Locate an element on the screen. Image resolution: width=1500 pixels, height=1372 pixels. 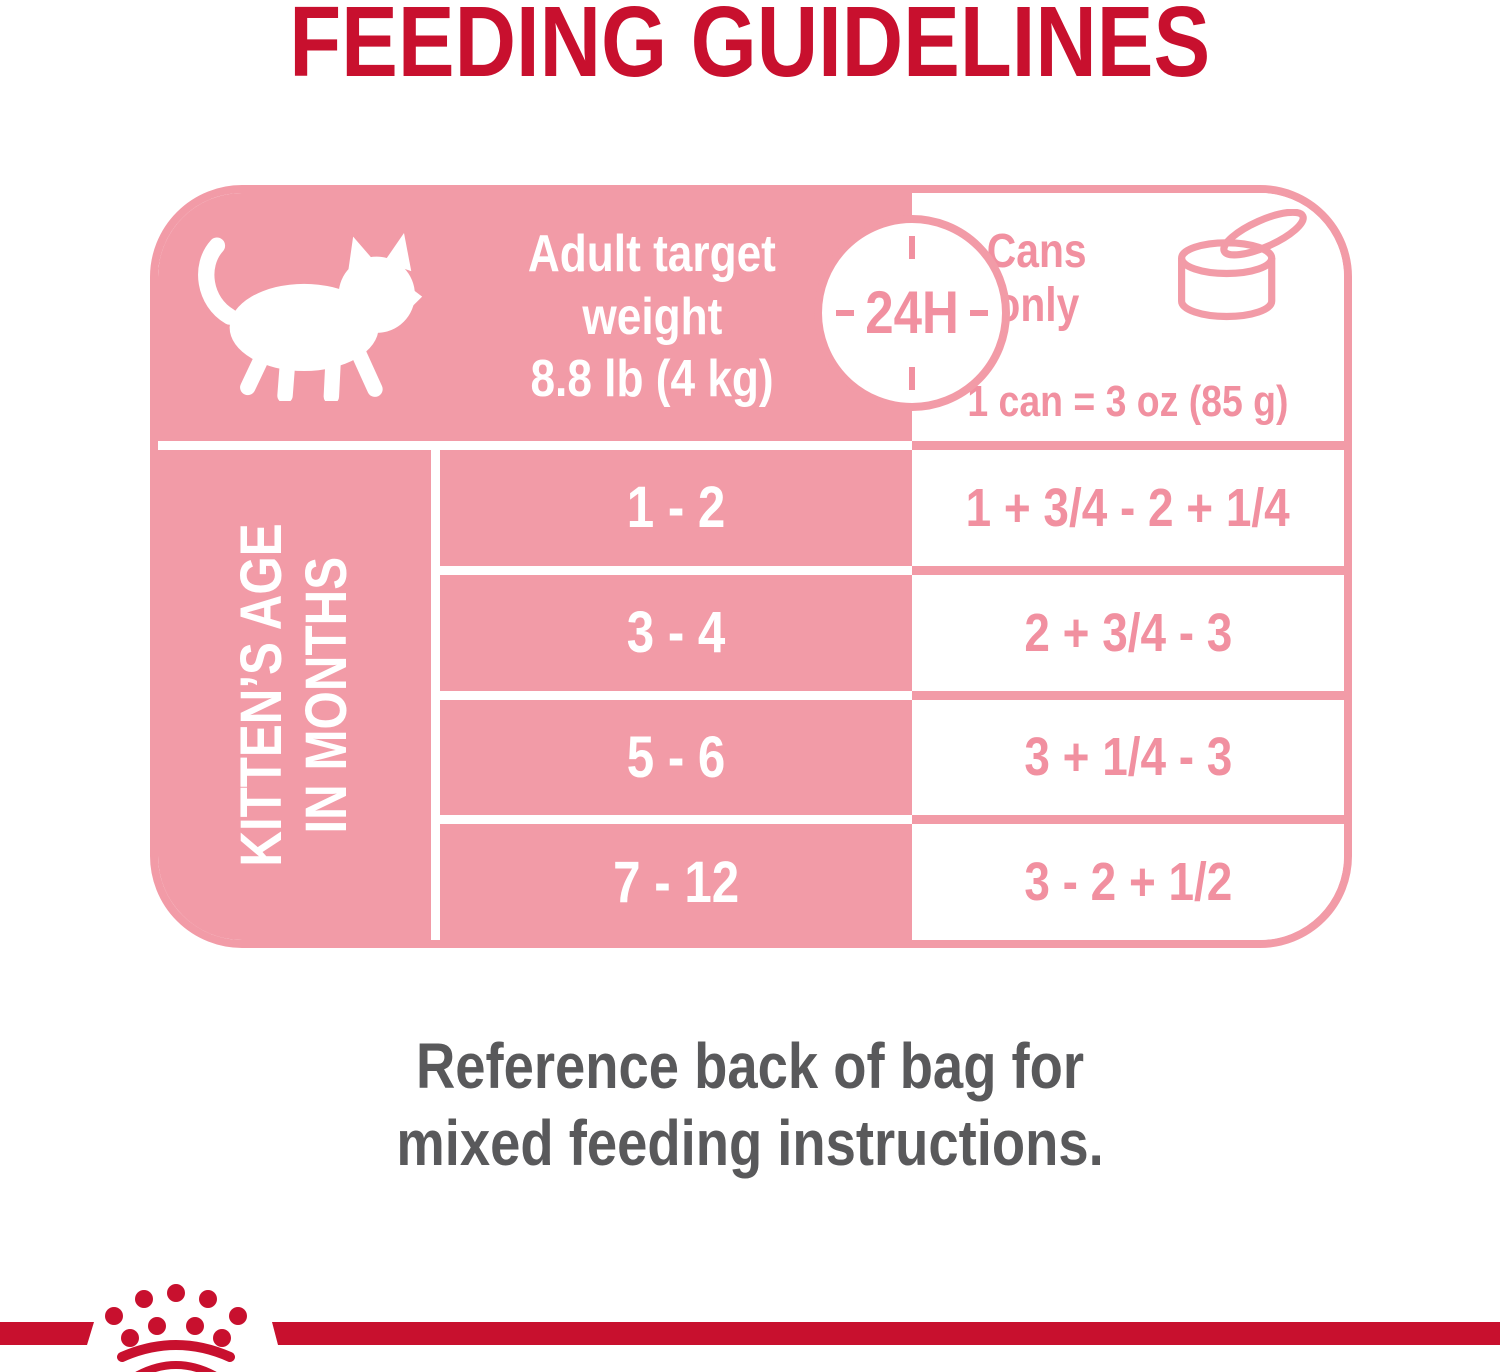
table-row-age: 3 - 4 is located at coordinates (676, 628).